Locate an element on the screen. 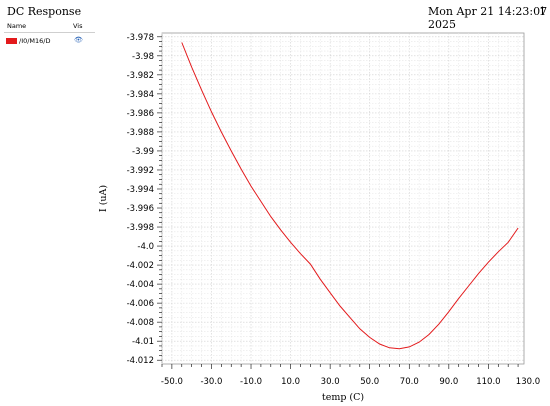 This screenshot has width=550, height=406. y-tick-label: -4.008 is located at coordinates (140, 323).